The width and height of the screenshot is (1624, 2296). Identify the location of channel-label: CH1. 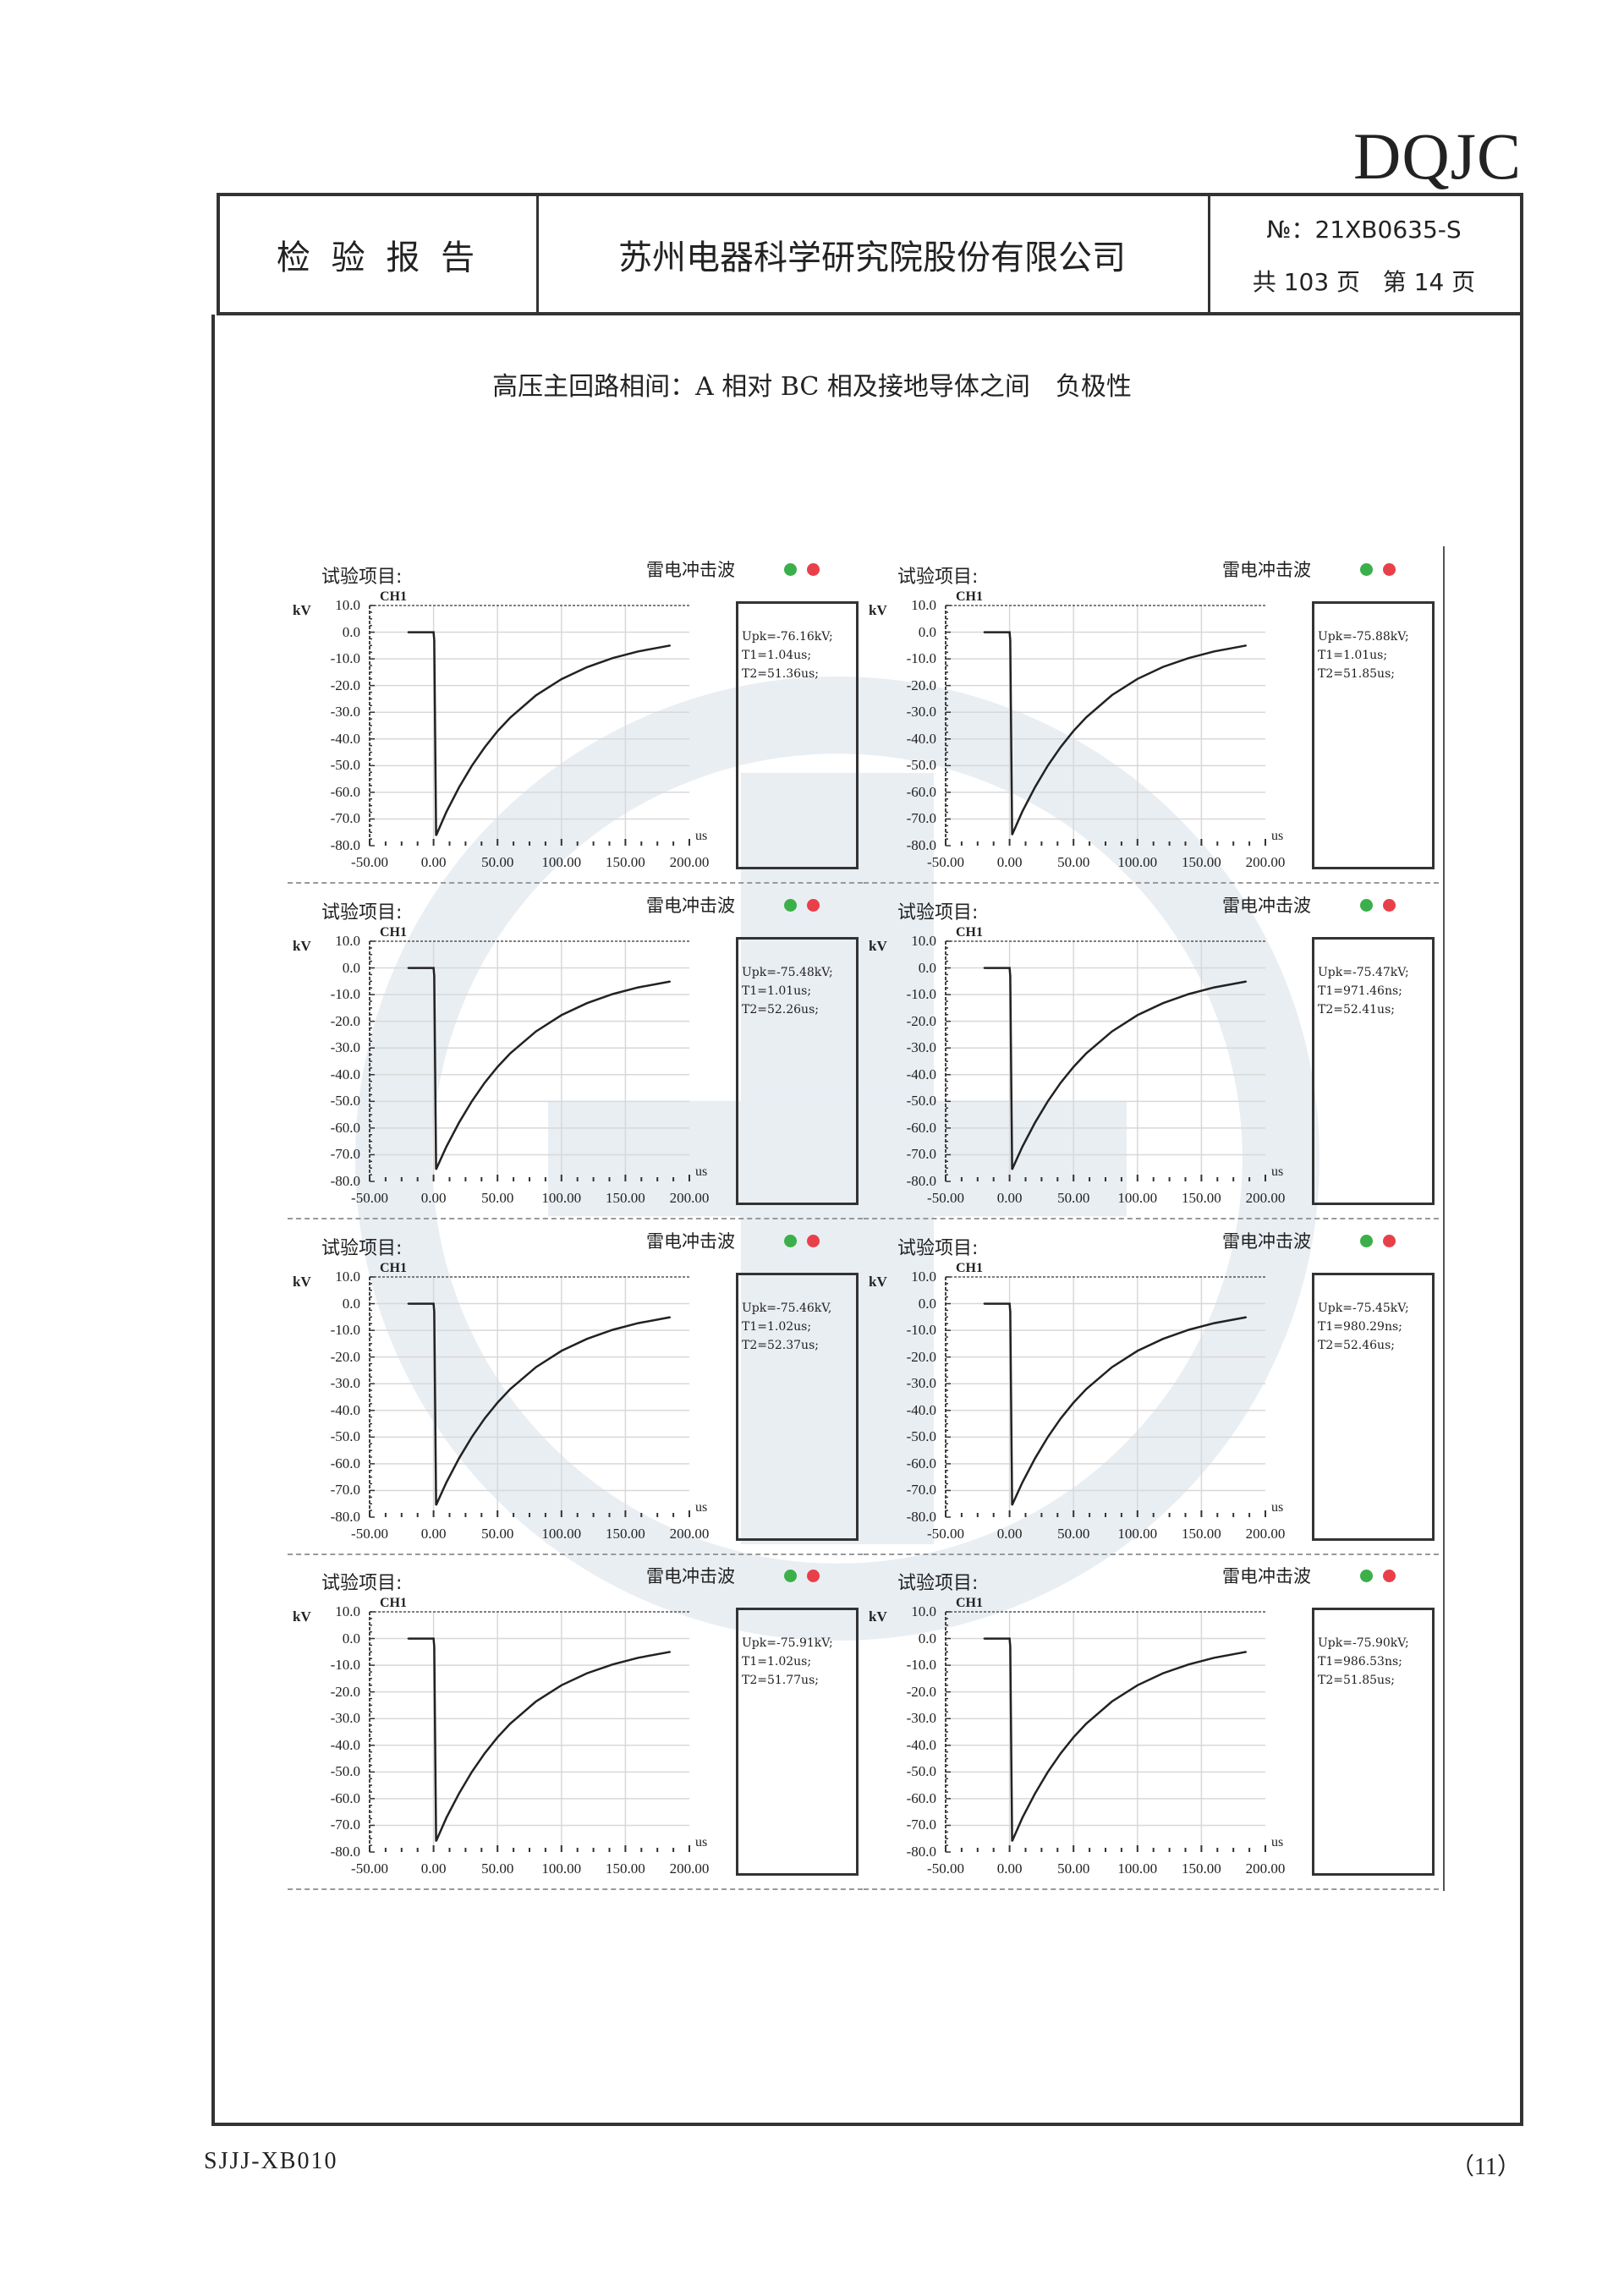
(969, 596).